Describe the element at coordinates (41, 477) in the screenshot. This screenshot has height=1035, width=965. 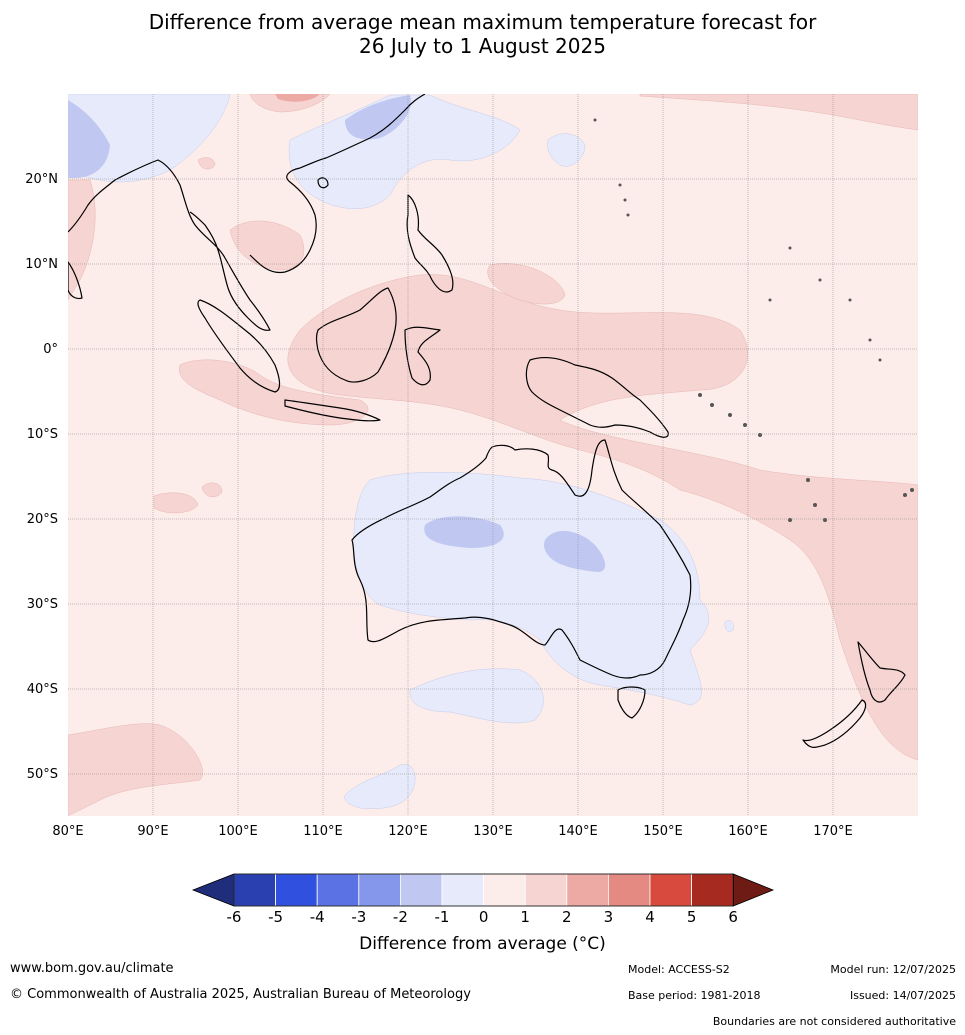
I see `latitude-labels: 20°N 10°N 0° 10°S 20°S 30°S 40°S 50°S` at that location.